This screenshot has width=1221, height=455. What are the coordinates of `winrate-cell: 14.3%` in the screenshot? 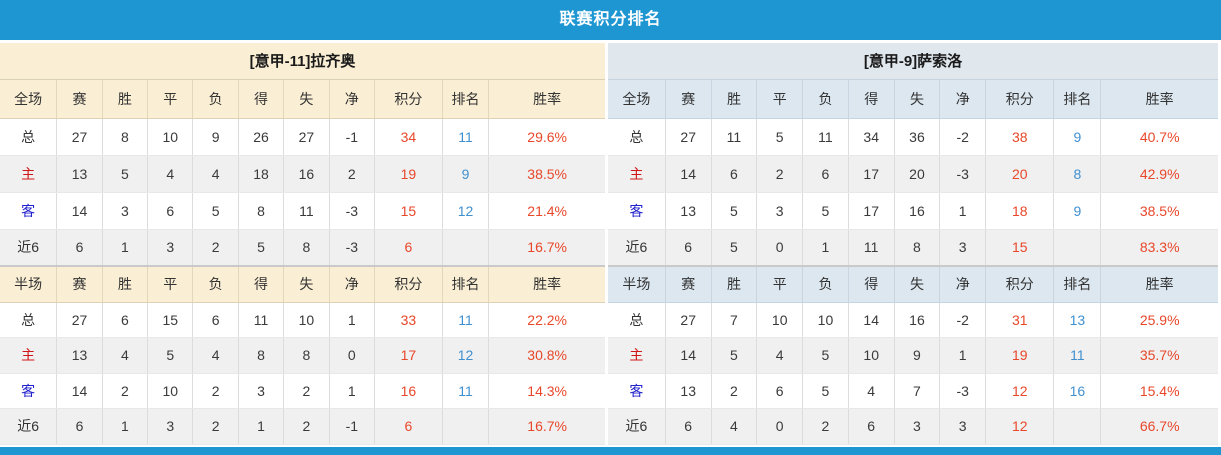 It's located at (546, 391).